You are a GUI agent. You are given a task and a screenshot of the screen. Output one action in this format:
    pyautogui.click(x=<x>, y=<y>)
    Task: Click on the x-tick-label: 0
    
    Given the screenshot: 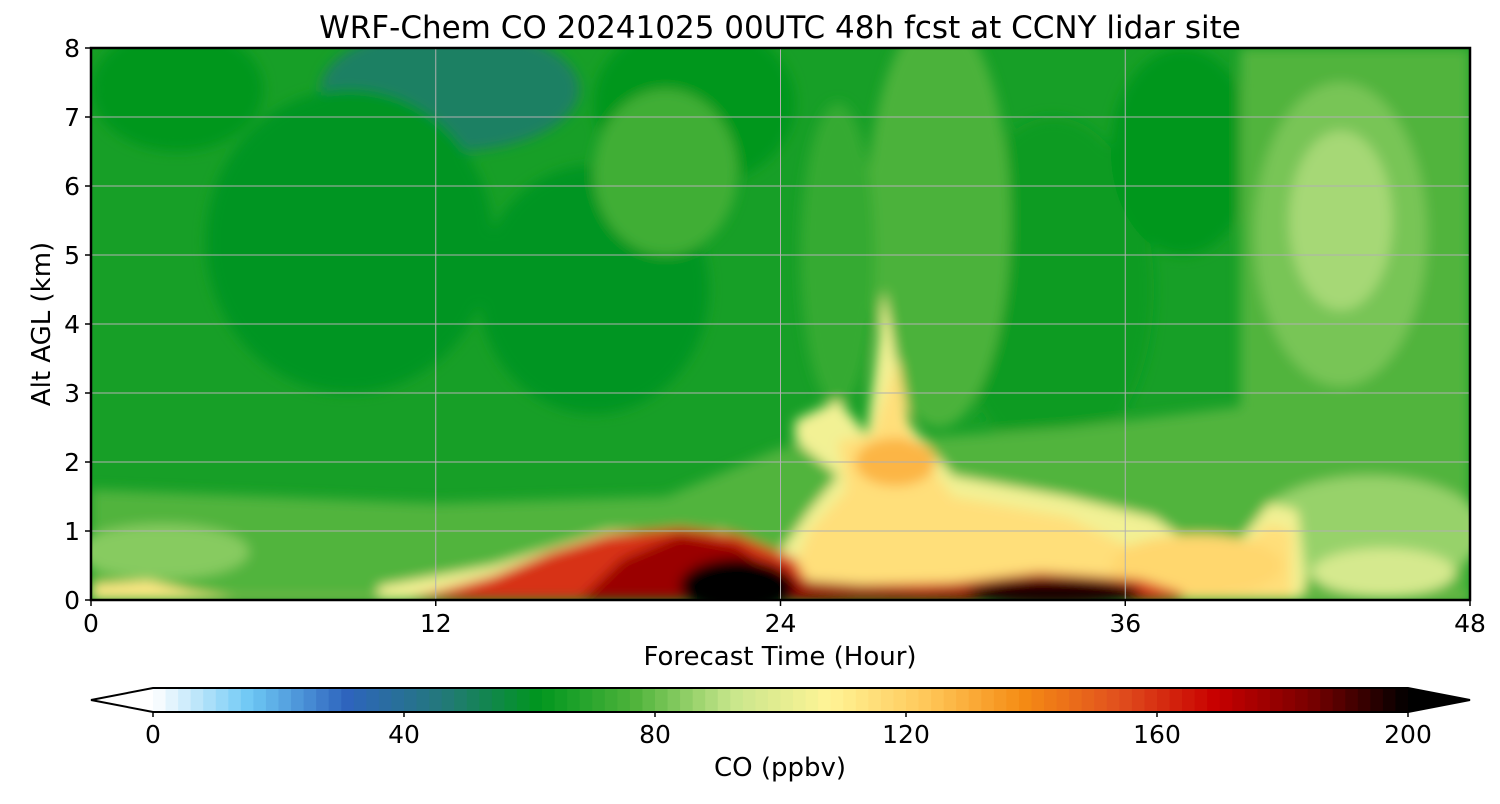 What is the action you would take?
    pyautogui.click(x=91, y=623)
    